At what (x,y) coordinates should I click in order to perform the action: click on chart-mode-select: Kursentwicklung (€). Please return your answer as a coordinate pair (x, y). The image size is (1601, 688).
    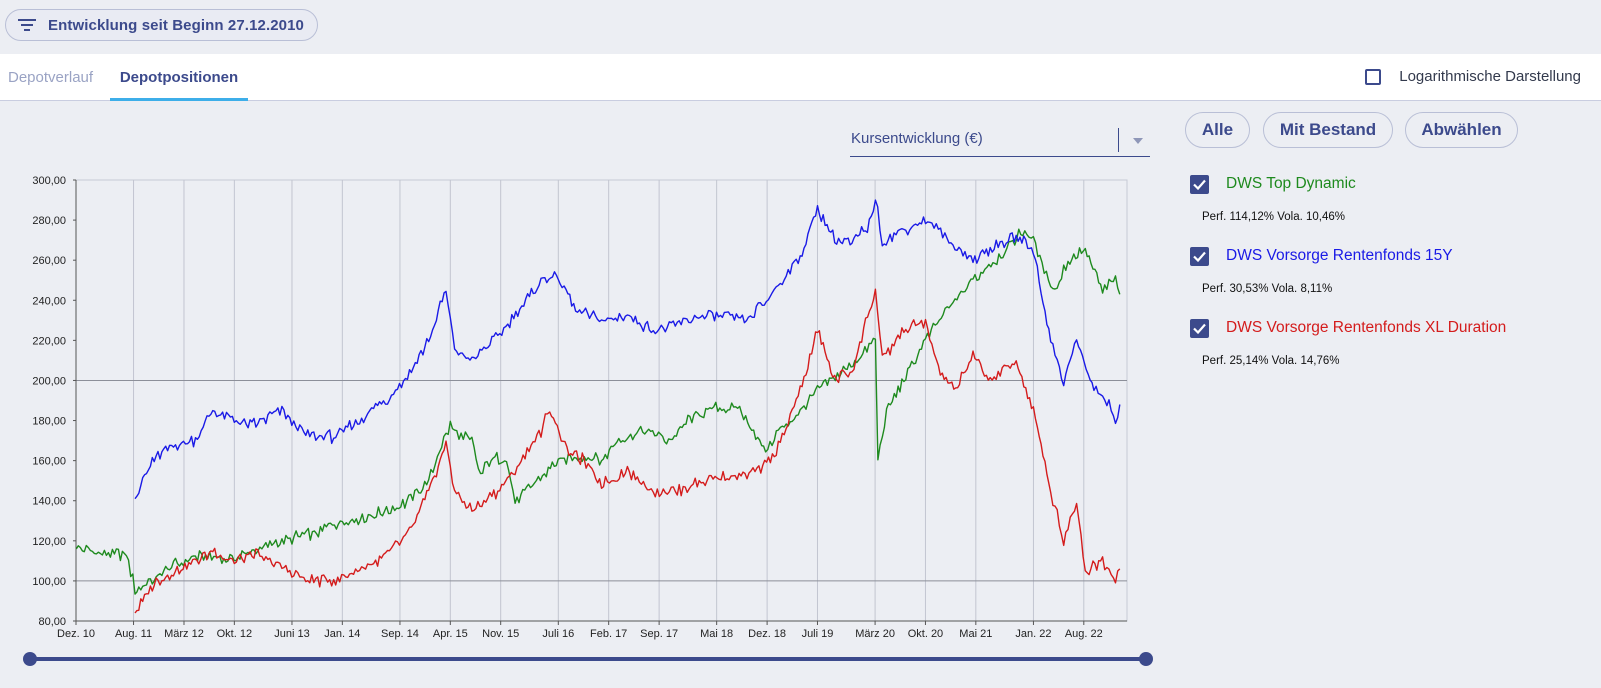
    Looking at the image, I should click on (1000, 141).